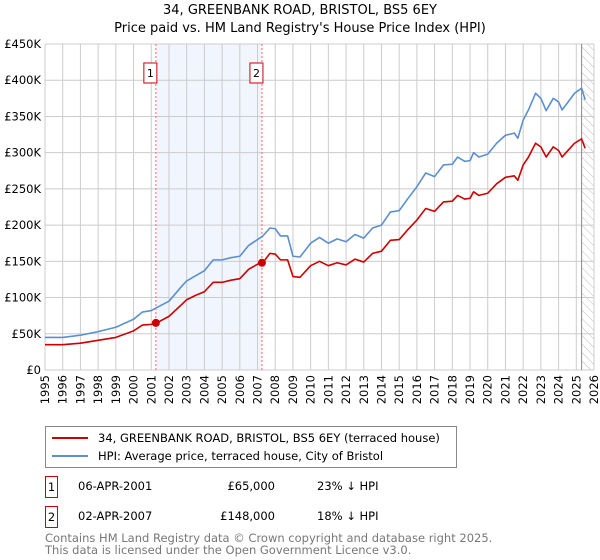 Image resolution: width=600 pixels, height=560 pixels. What do you see at coordinates (587, 207) in the screenshot?
I see `future-hatch` at bounding box center [587, 207].